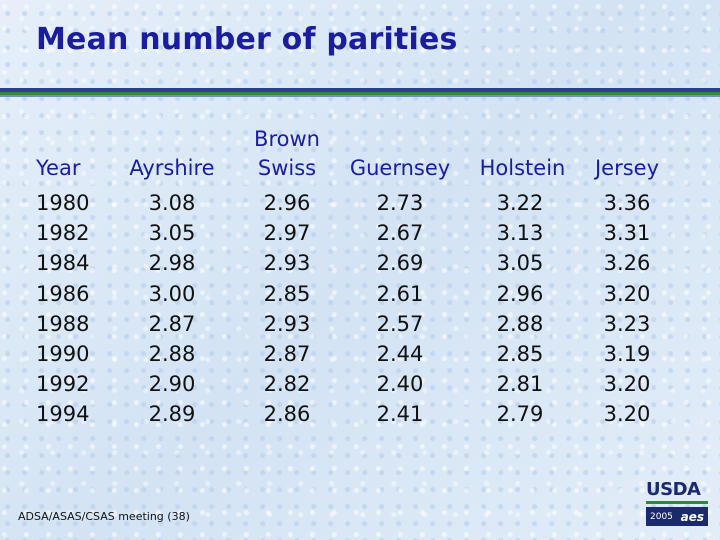  What do you see at coordinates (287, 233) in the screenshot?
I see `cell-brown-swiss: 2.97` at bounding box center [287, 233].